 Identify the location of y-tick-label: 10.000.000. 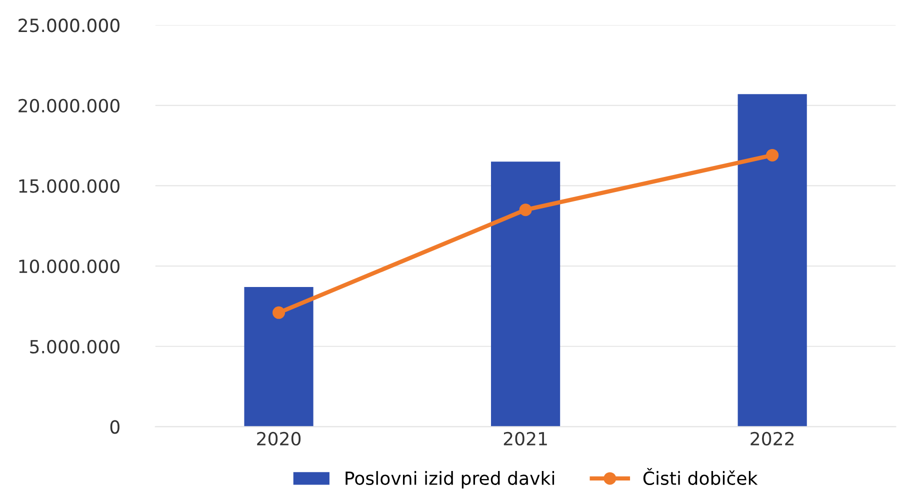
(69, 267).